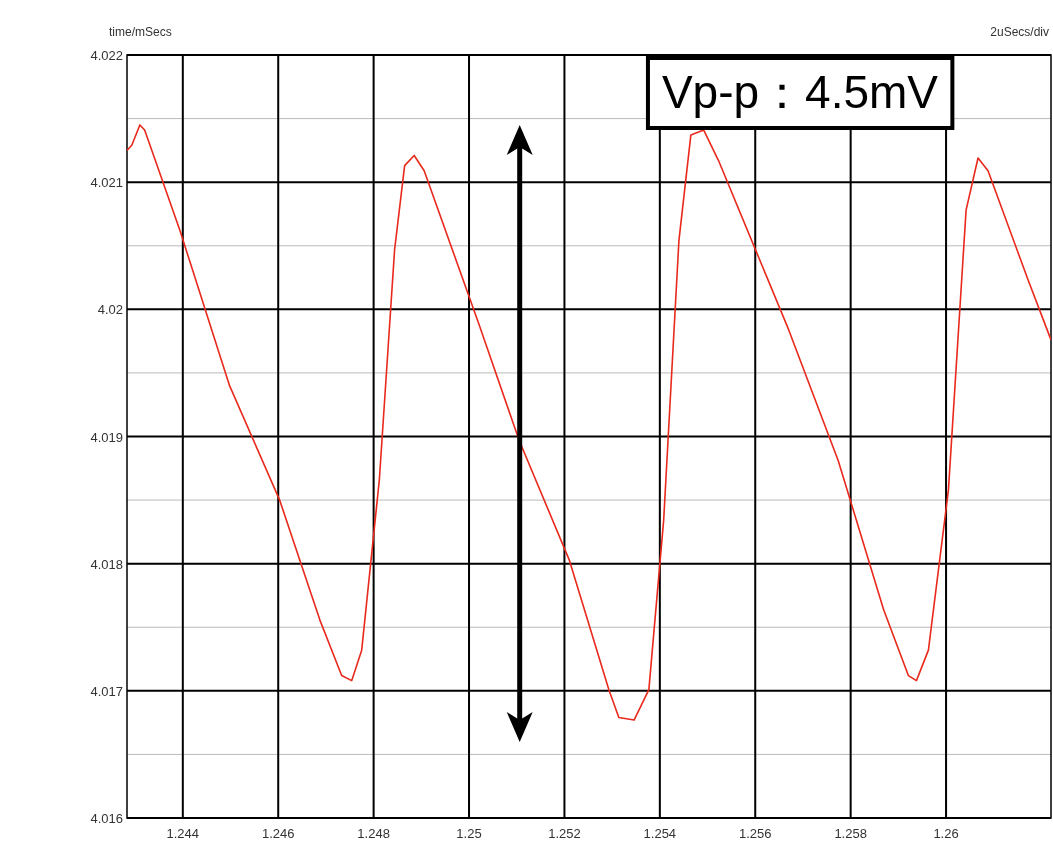 The image size is (1053, 851). What do you see at coordinates (106, 691) in the screenshot?
I see `y-tick-label: 4.017` at bounding box center [106, 691].